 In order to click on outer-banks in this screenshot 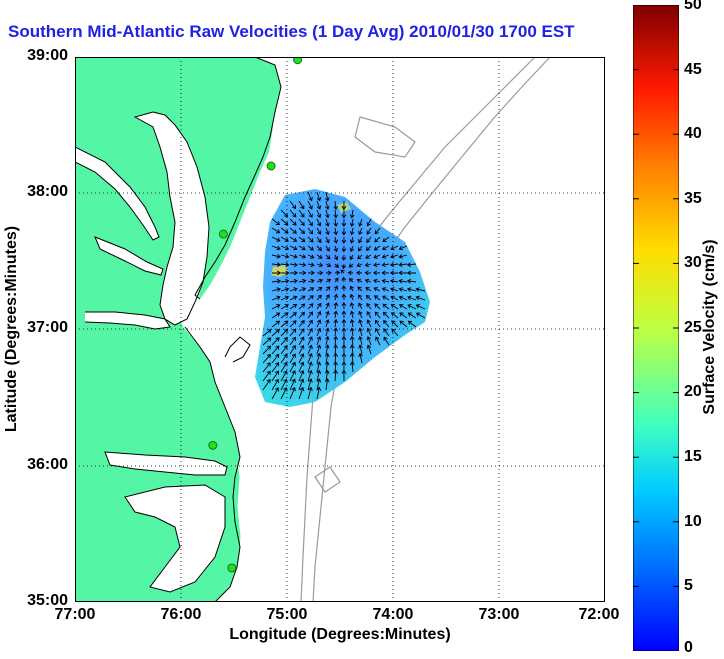, I will do `click(224, 494)`.